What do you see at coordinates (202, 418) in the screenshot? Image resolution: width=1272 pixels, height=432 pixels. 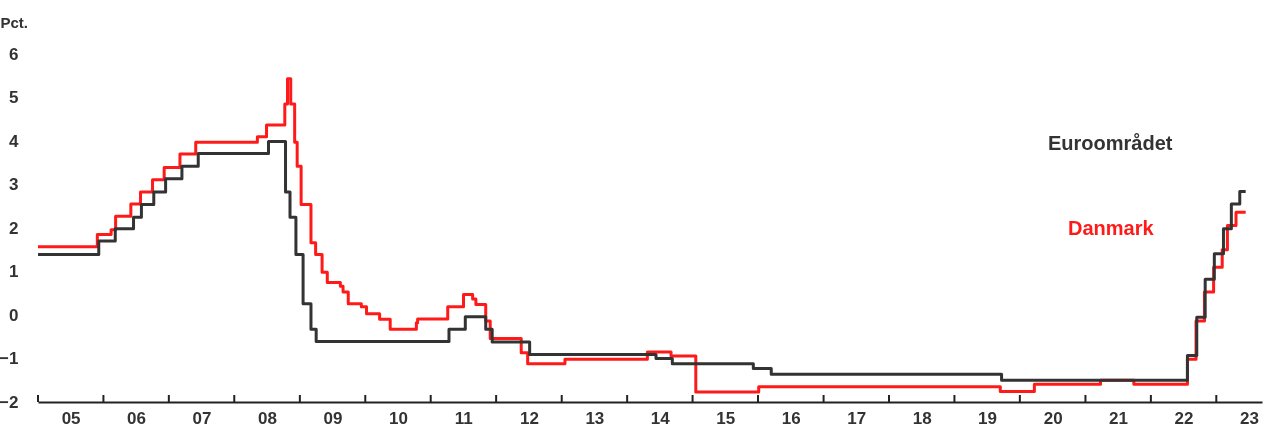 I see `x-tick-label: 07` at bounding box center [202, 418].